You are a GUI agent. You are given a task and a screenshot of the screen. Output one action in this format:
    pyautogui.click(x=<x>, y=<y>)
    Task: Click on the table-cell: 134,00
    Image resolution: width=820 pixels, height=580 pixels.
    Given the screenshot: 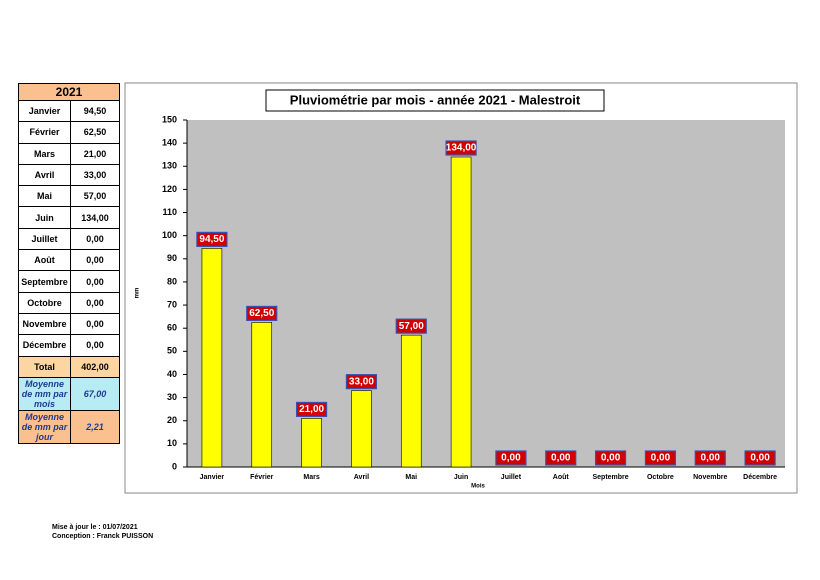 What is the action you would take?
    pyautogui.click(x=95, y=217)
    